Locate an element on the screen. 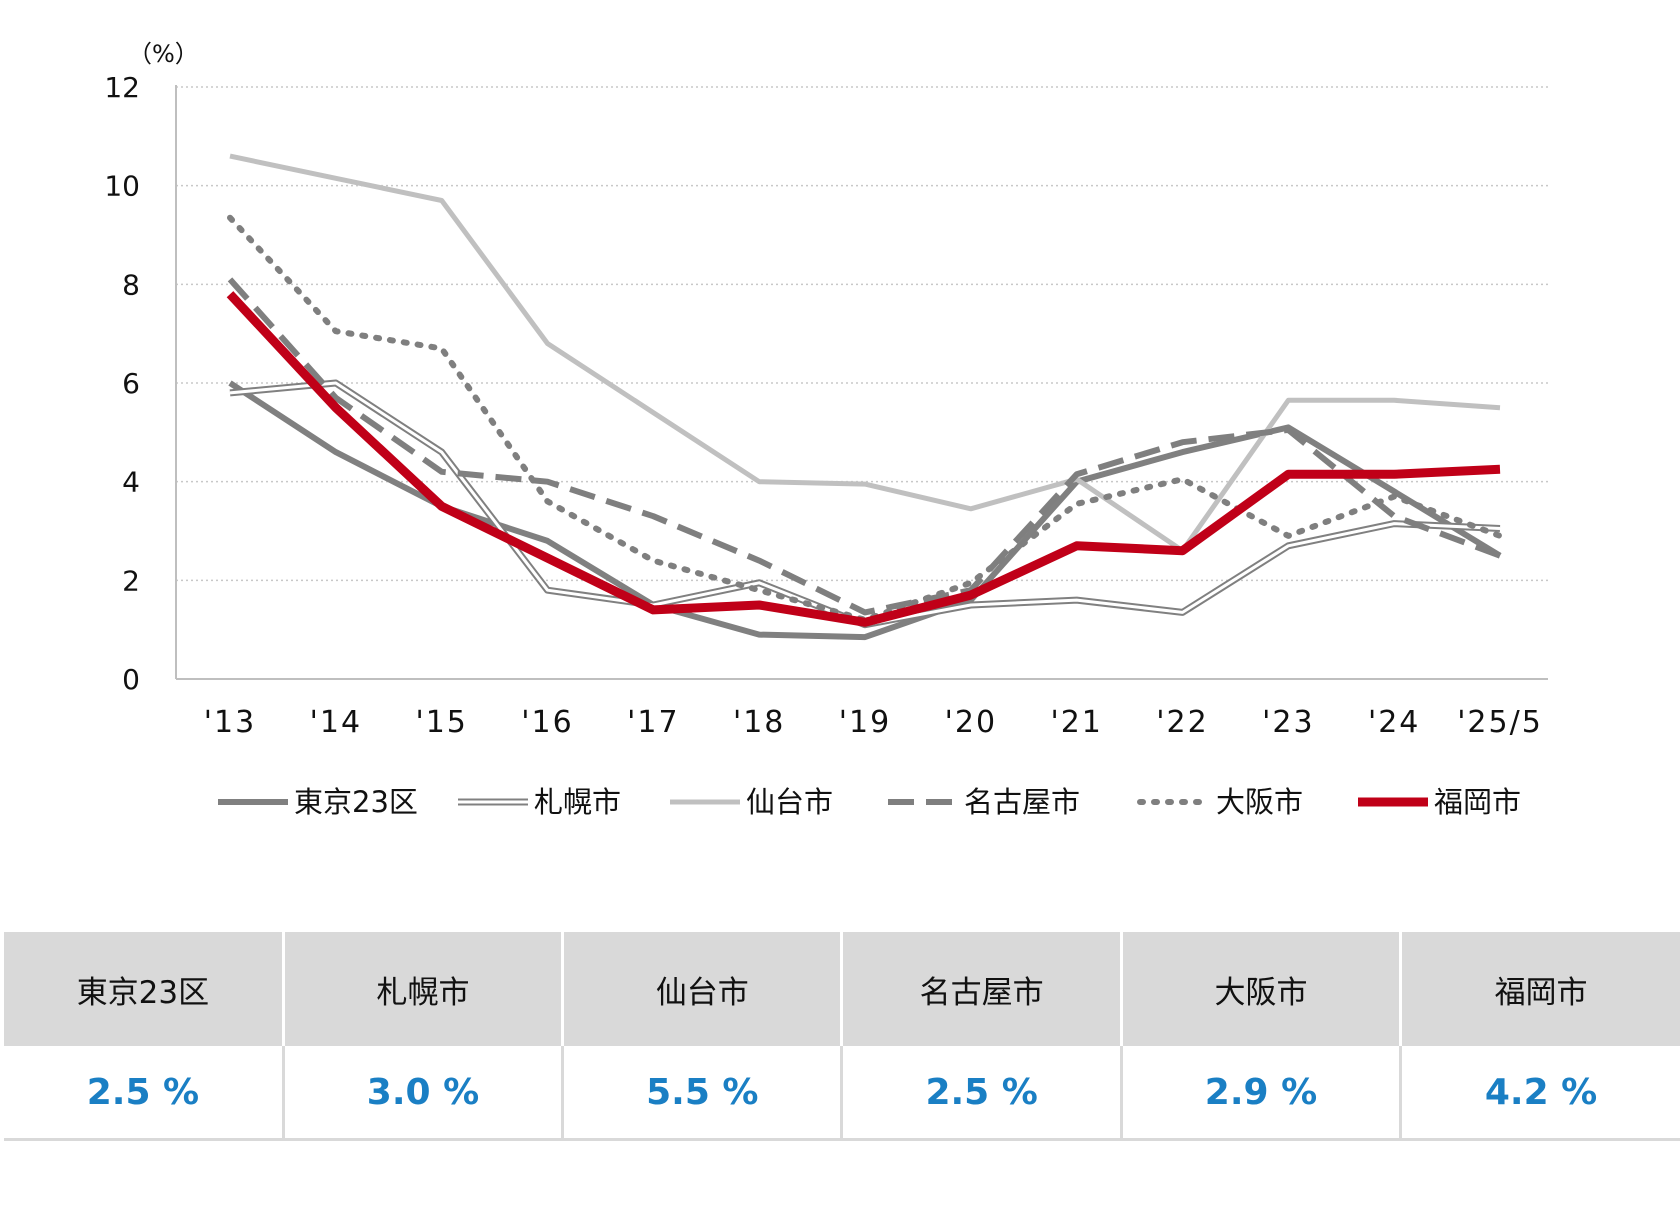 The image size is (1680, 1220). summary-value-cell: 4.2 % is located at coordinates (1540, 1093).